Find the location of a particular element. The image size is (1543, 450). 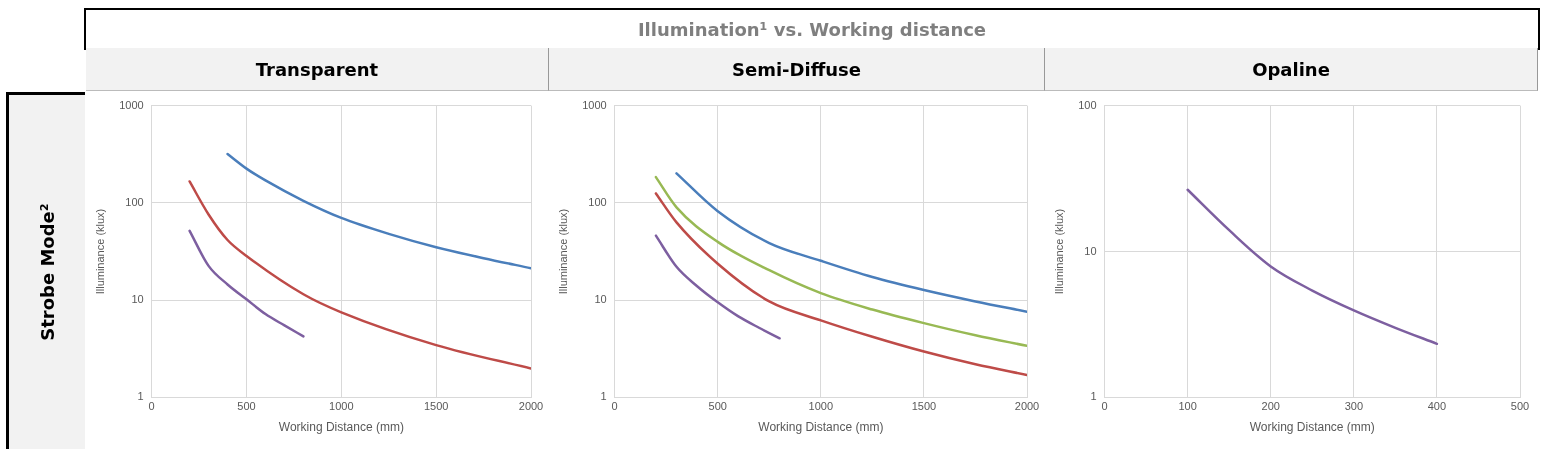

x-tick-label: 300 is located at coordinates (1353, 406).